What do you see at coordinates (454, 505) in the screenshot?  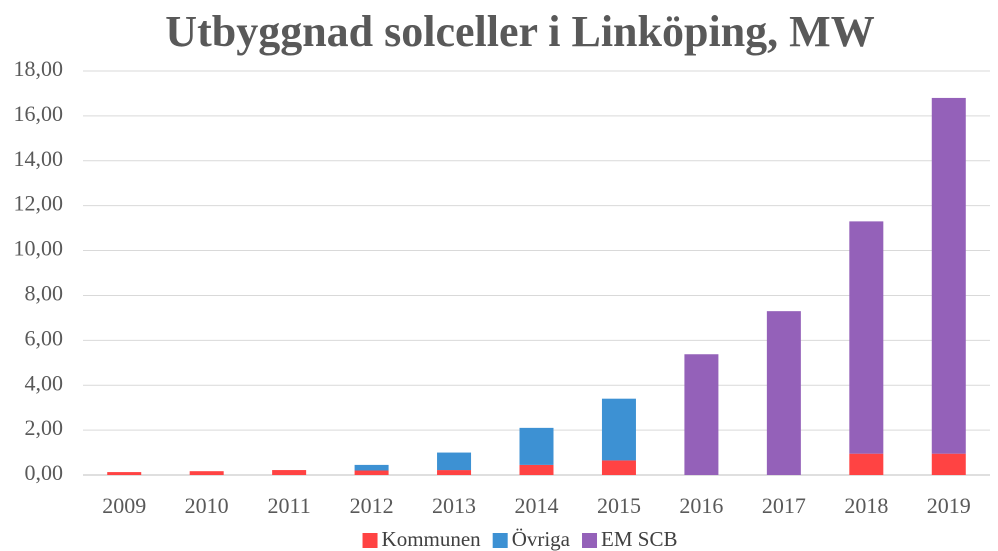 I see `x-tick-label: 2013` at bounding box center [454, 505].